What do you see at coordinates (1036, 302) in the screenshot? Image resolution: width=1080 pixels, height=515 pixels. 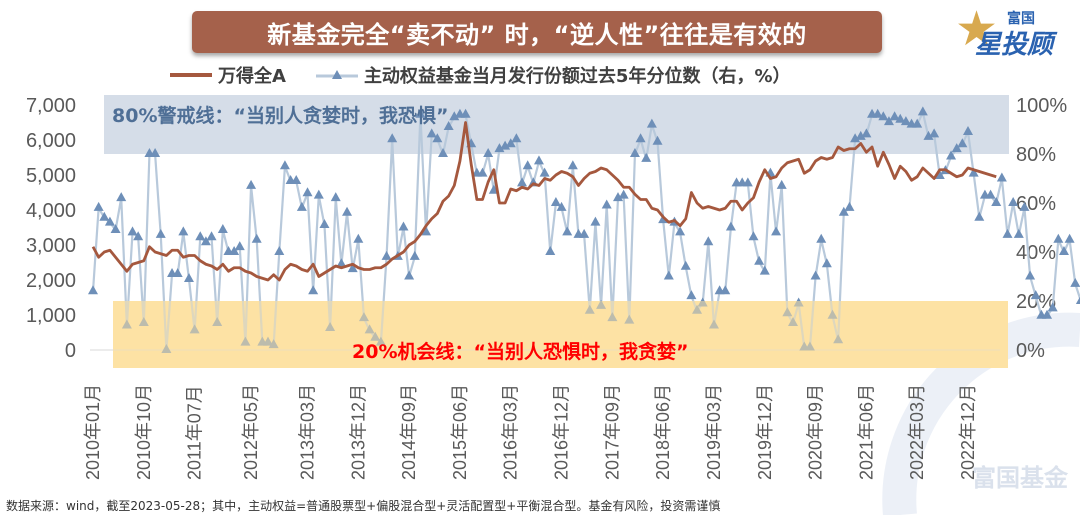 I see `y-right-tick: 20%` at bounding box center [1036, 302].